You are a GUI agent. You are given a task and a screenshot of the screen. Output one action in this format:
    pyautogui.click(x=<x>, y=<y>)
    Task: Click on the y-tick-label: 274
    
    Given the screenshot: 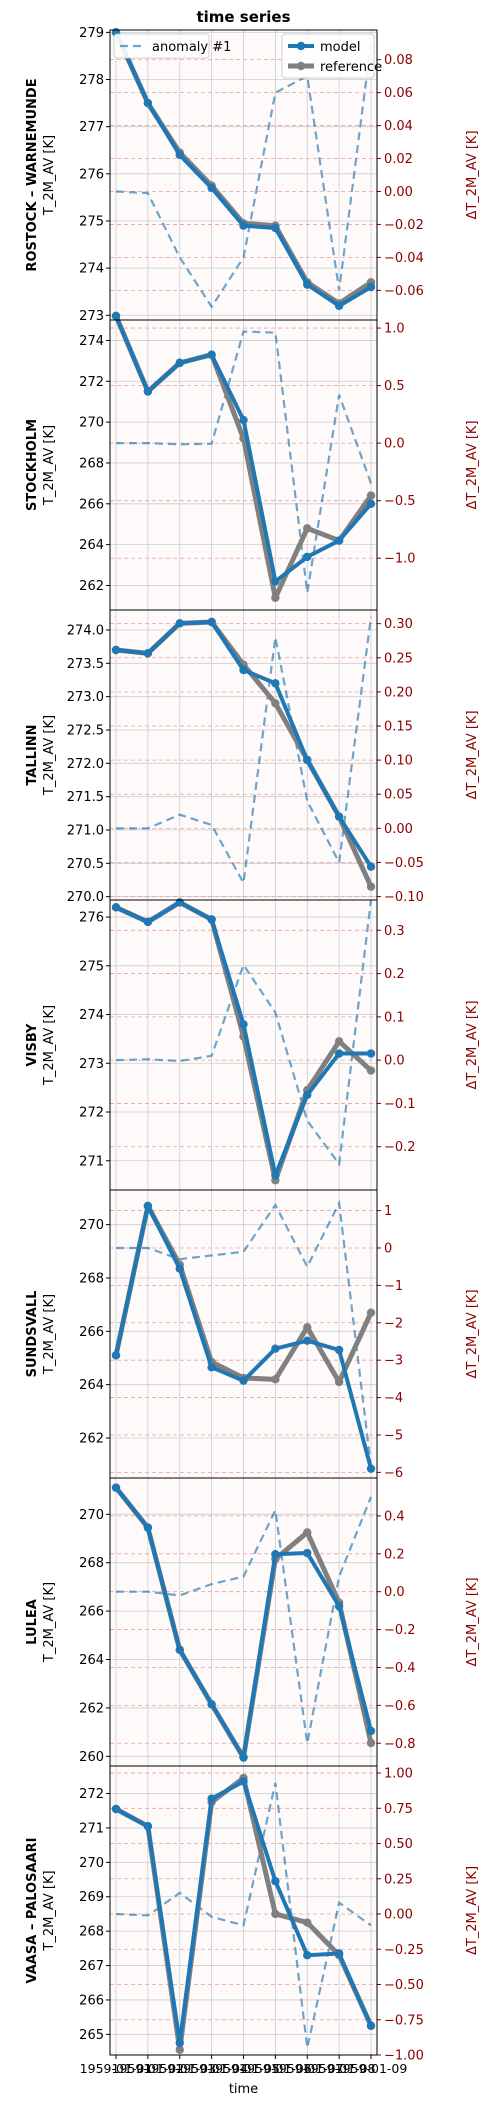 What is the action you would take?
    pyautogui.click(x=91, y=269)
    